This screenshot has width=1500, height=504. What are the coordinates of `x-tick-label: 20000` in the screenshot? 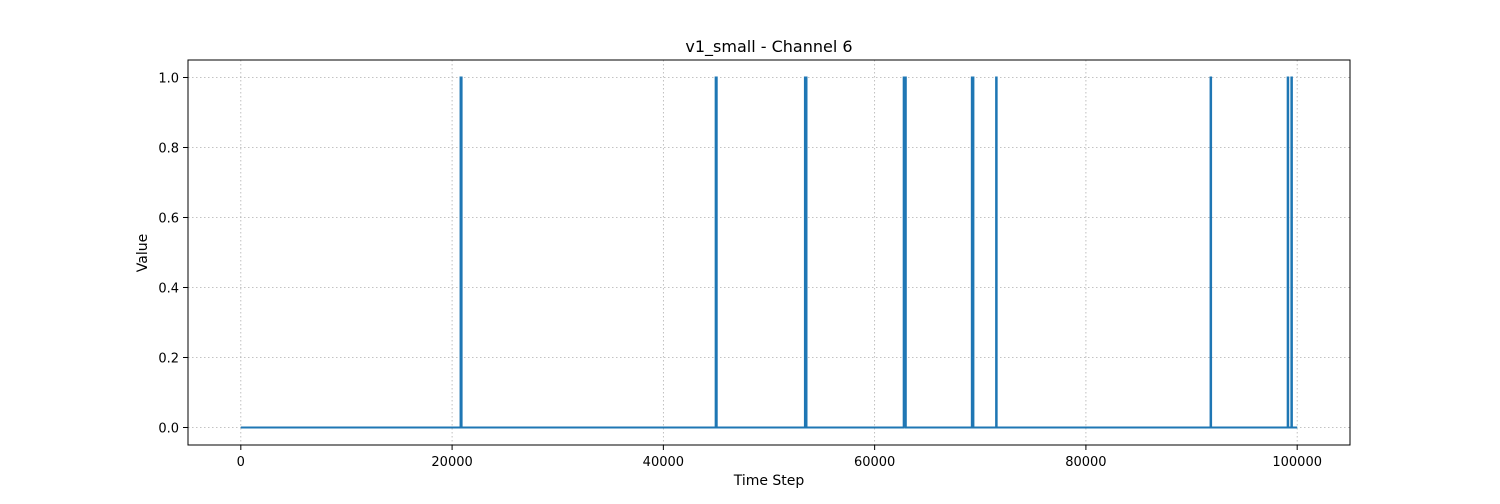 It's located at (451, 462).